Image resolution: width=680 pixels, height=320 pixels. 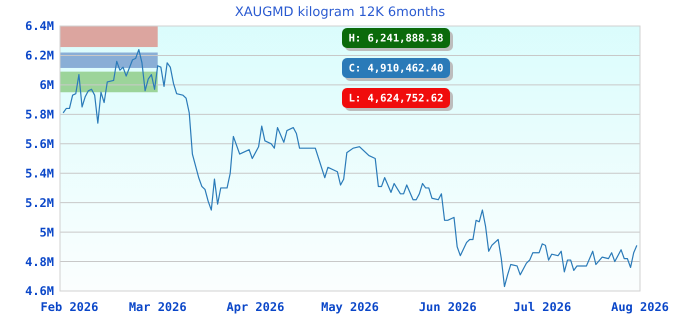 I want to click on y-tick-label: 5.8M, so click(x=39, y=115).